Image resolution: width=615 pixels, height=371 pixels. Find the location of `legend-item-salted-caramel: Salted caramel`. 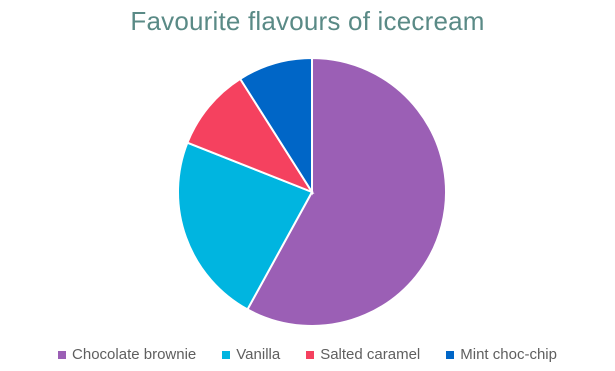

legend-item-salted-caramel: Salted caramel is located at coordinates (363, 354).